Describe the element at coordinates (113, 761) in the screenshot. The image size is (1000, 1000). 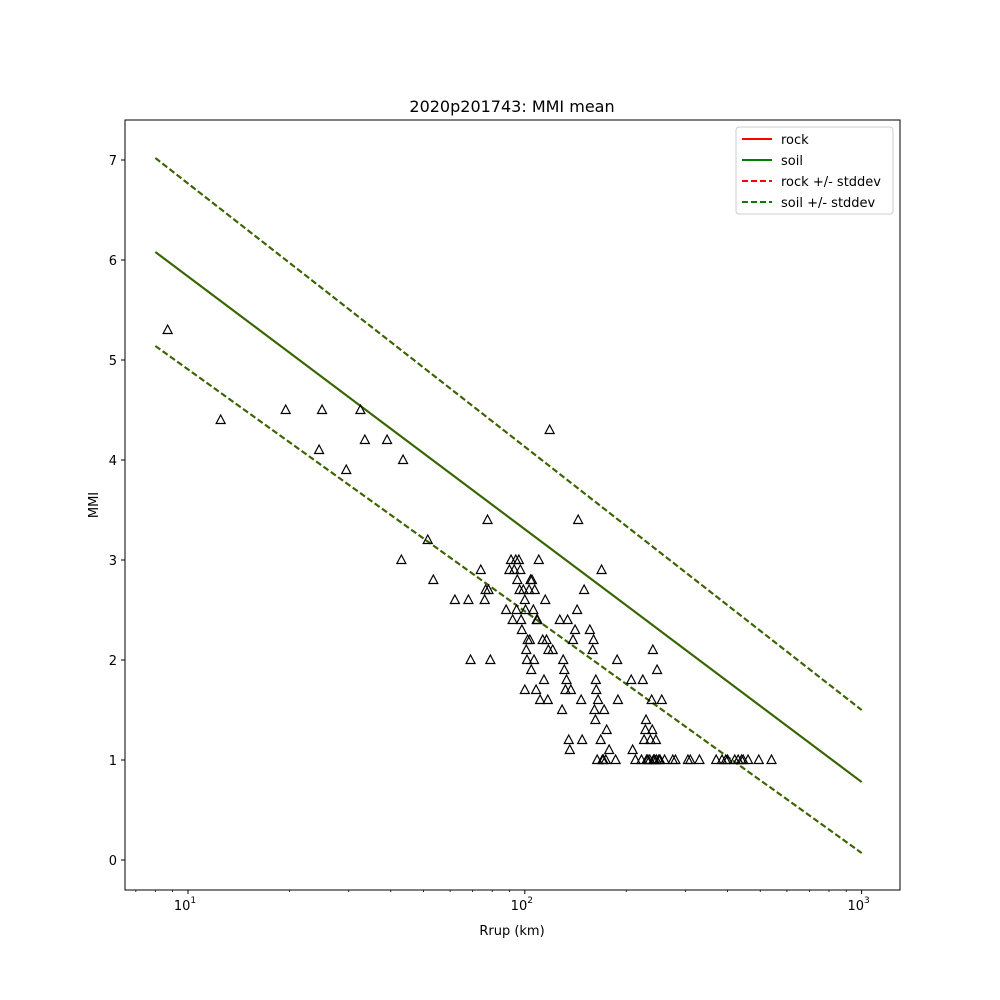
I see `y-tick-label: 1` at that location.